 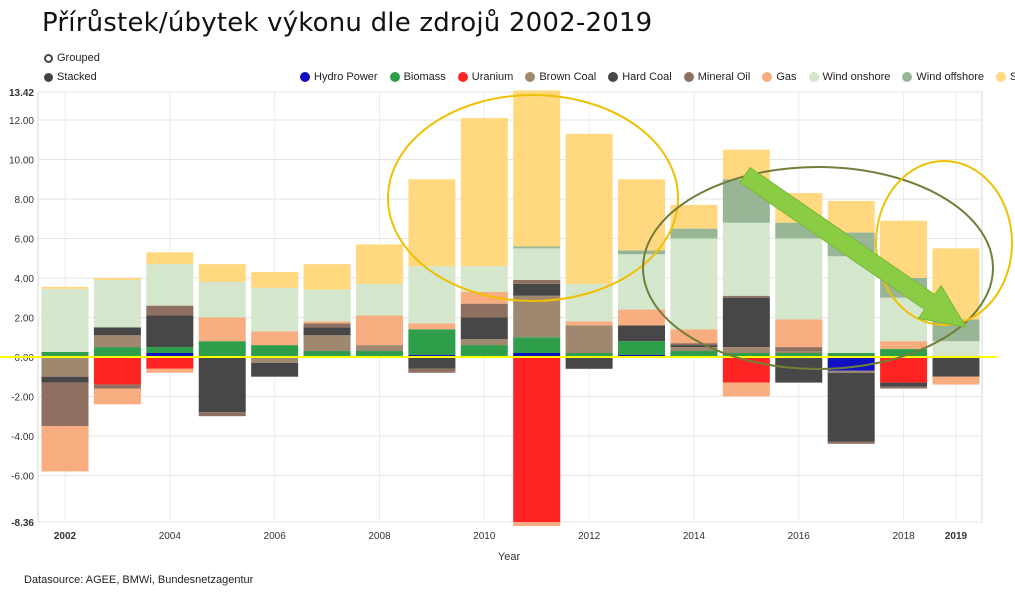 What do you see at coordinates (117, 341) in the screenshot?
I see `bar-brown-coal-2003` at bounding box center [117, 341].